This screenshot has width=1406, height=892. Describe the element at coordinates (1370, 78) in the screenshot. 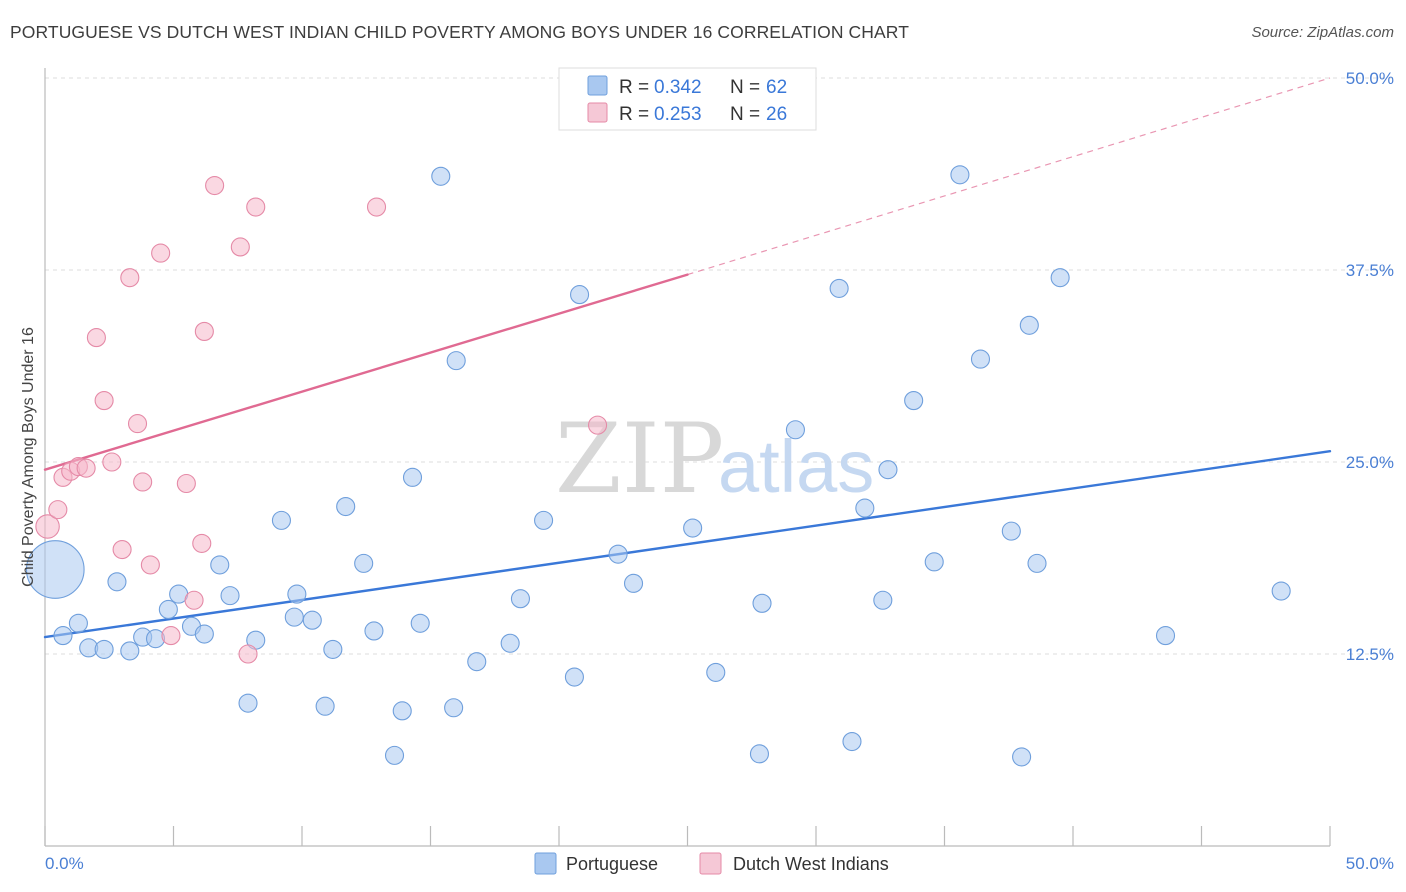

I see `y-tick-label: 50.0%` at that location.